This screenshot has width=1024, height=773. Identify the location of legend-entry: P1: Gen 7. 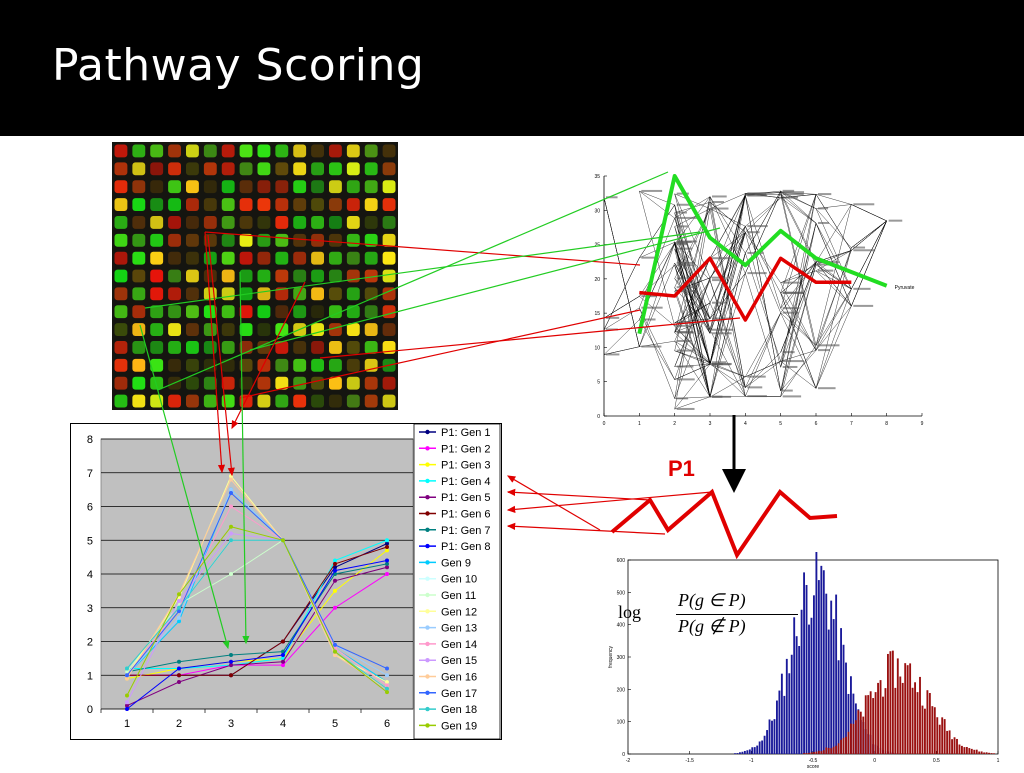
(466, 531).